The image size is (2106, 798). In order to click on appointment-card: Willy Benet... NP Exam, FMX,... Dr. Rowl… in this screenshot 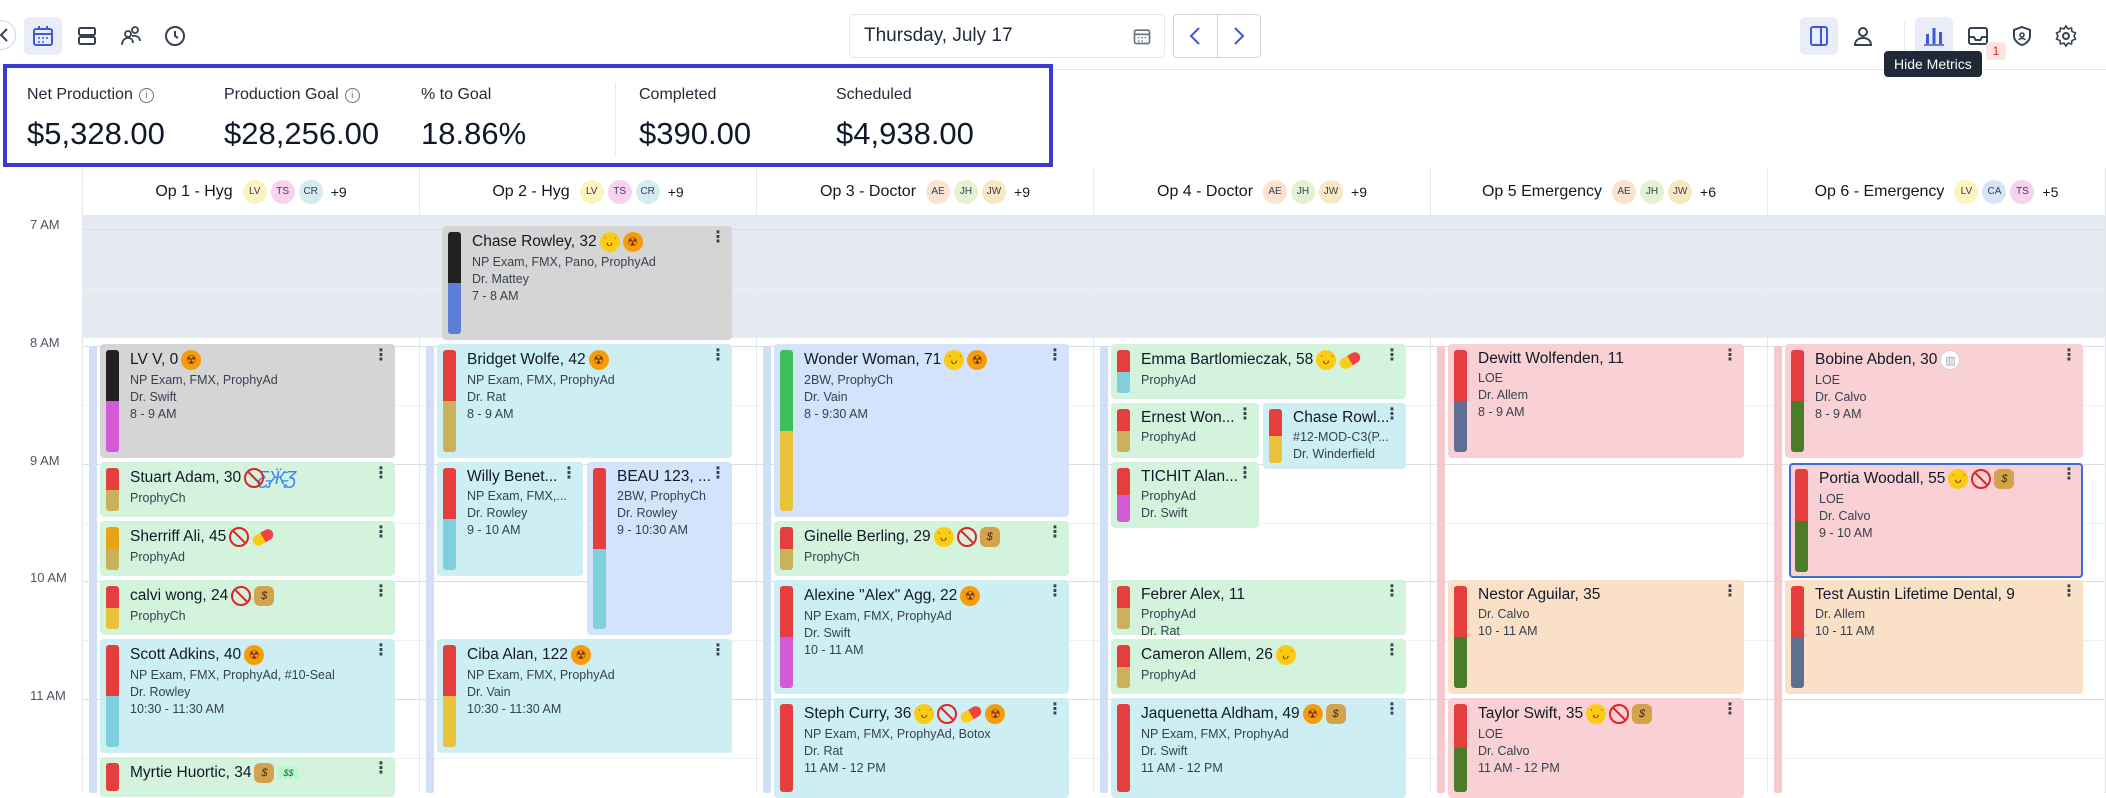, I will do `click(510, 519)`.